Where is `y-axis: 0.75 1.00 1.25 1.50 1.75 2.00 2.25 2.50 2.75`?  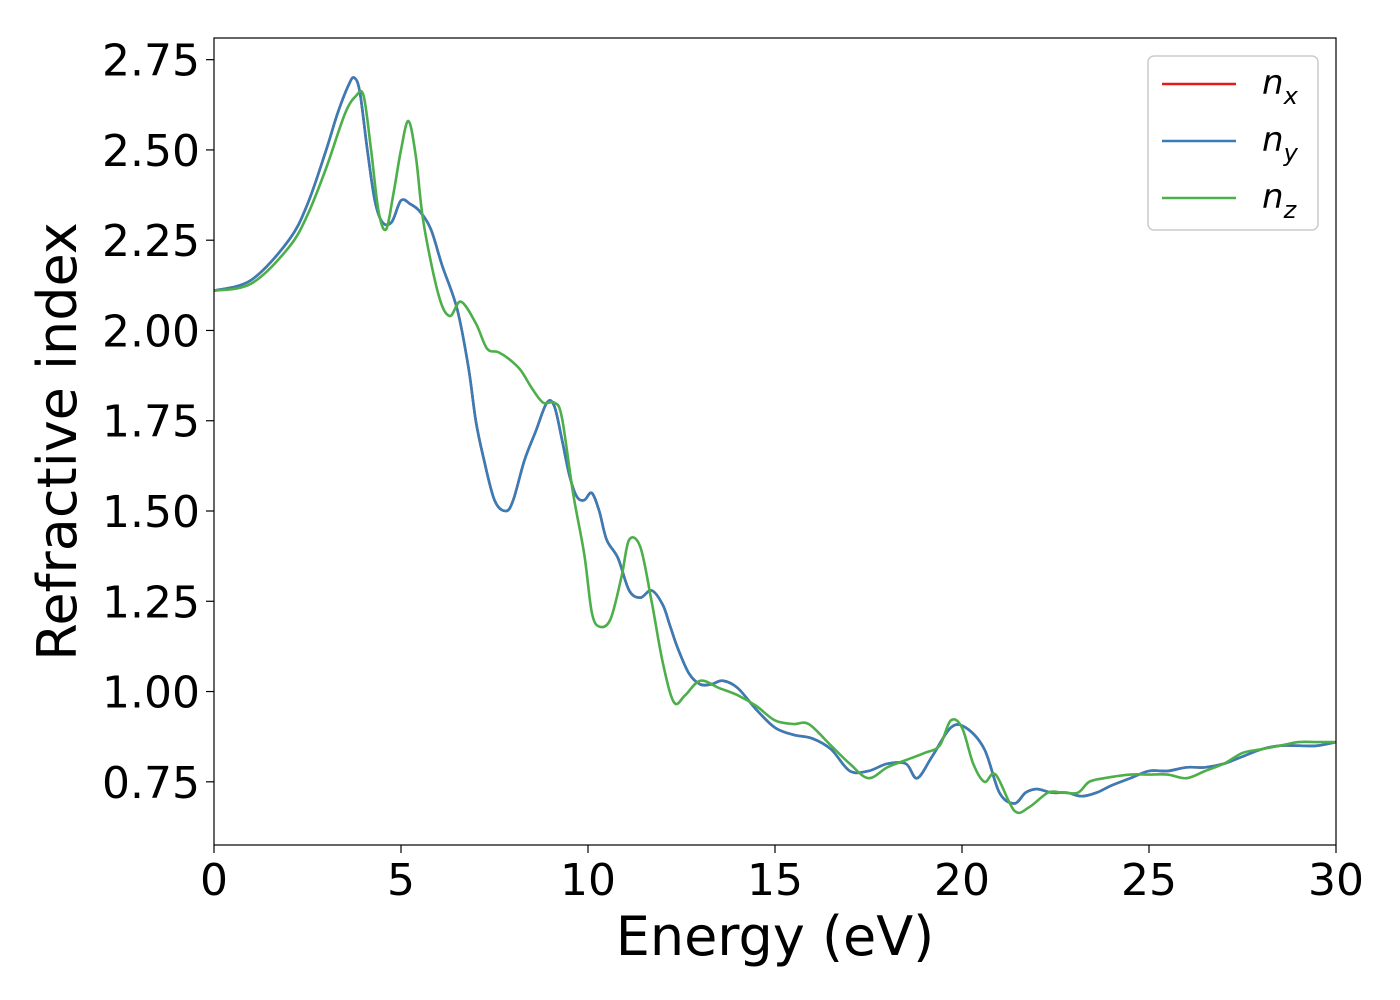 y-axis: 0.75 1.00 1.25 1.50 1.75 2.00 2.25 2.50 2.75 is located at coordinates (158, 422).